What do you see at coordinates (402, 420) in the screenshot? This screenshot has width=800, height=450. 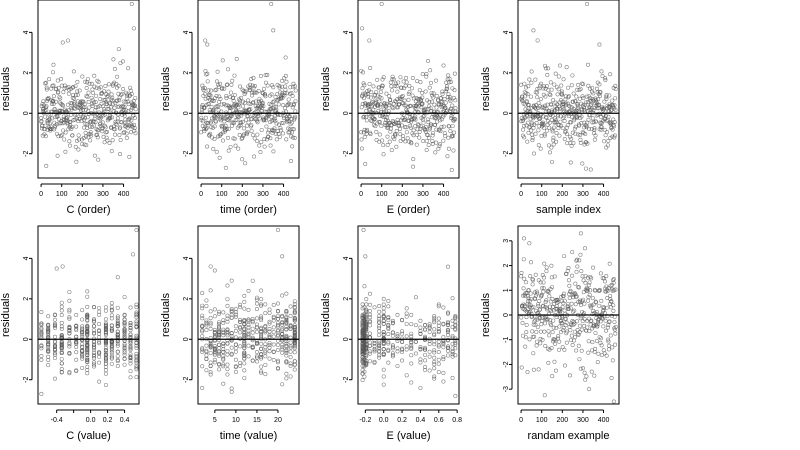 I see `x-tick-label: 0.2` at bounding box center [402, 420].